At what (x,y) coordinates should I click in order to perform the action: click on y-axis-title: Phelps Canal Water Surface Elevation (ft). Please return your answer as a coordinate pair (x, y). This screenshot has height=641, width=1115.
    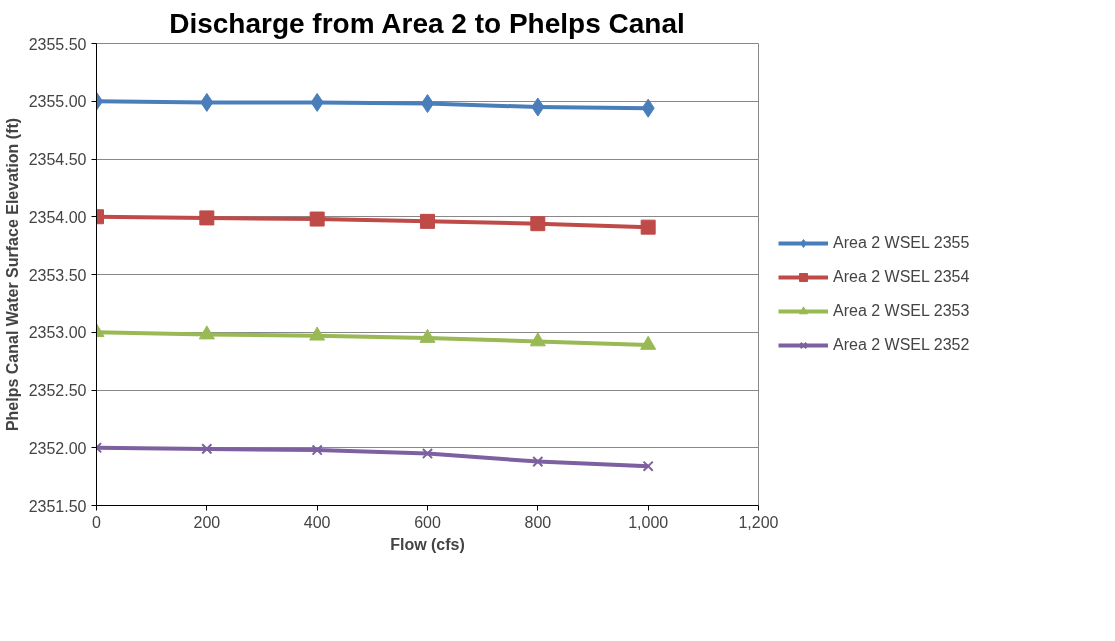
    Looking at the image, I should click on (12, 274).